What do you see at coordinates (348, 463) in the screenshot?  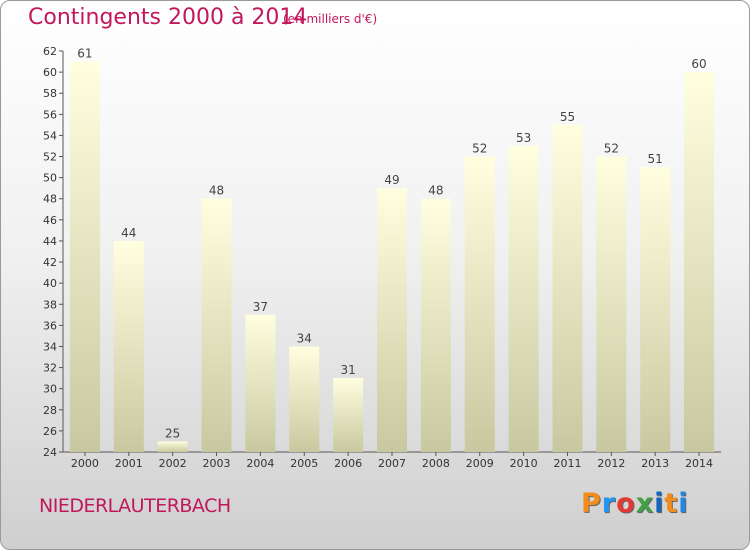 I see `x-tick-label: 2006` at bounding box center [348, 463].